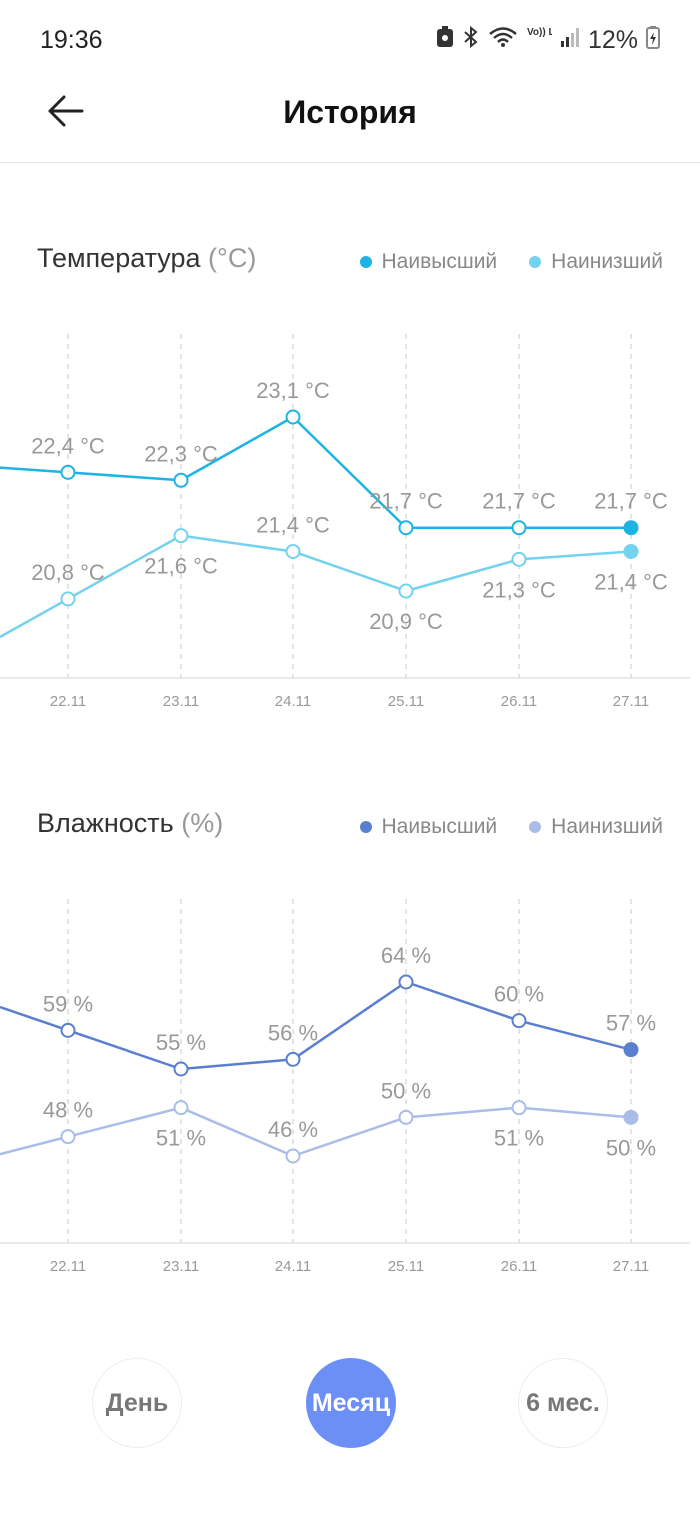 Image resolution: width=700 pixels, height=1517 pixels. I want to click on humidity-title-text: Влажность, so click(105, 823).